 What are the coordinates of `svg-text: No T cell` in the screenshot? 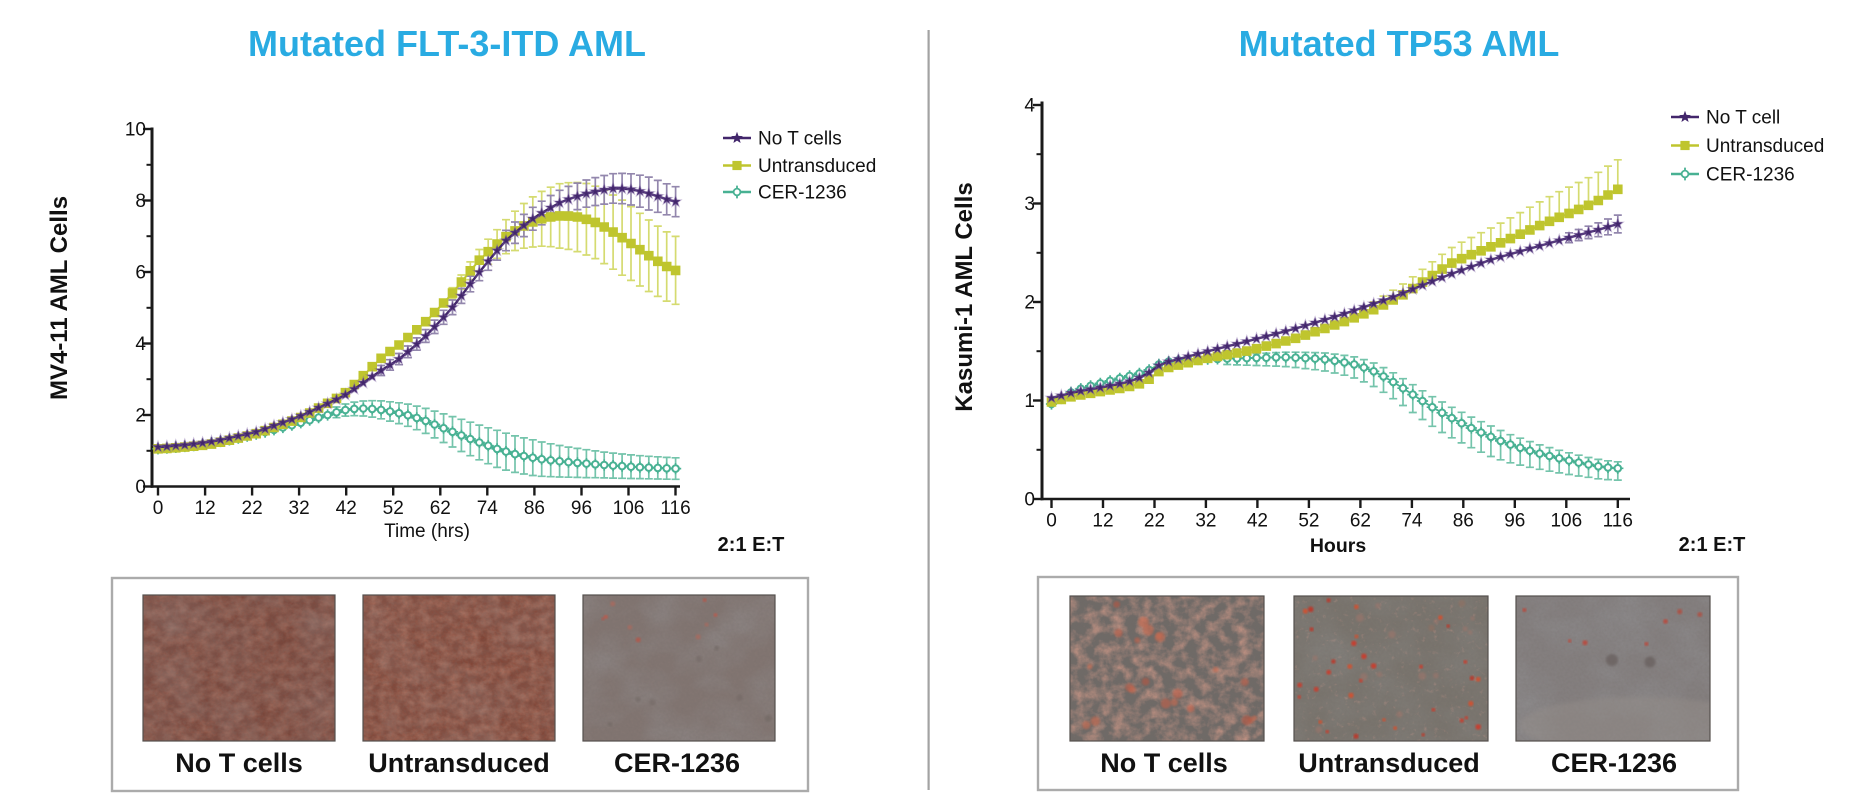 It's located at (1743, 118).